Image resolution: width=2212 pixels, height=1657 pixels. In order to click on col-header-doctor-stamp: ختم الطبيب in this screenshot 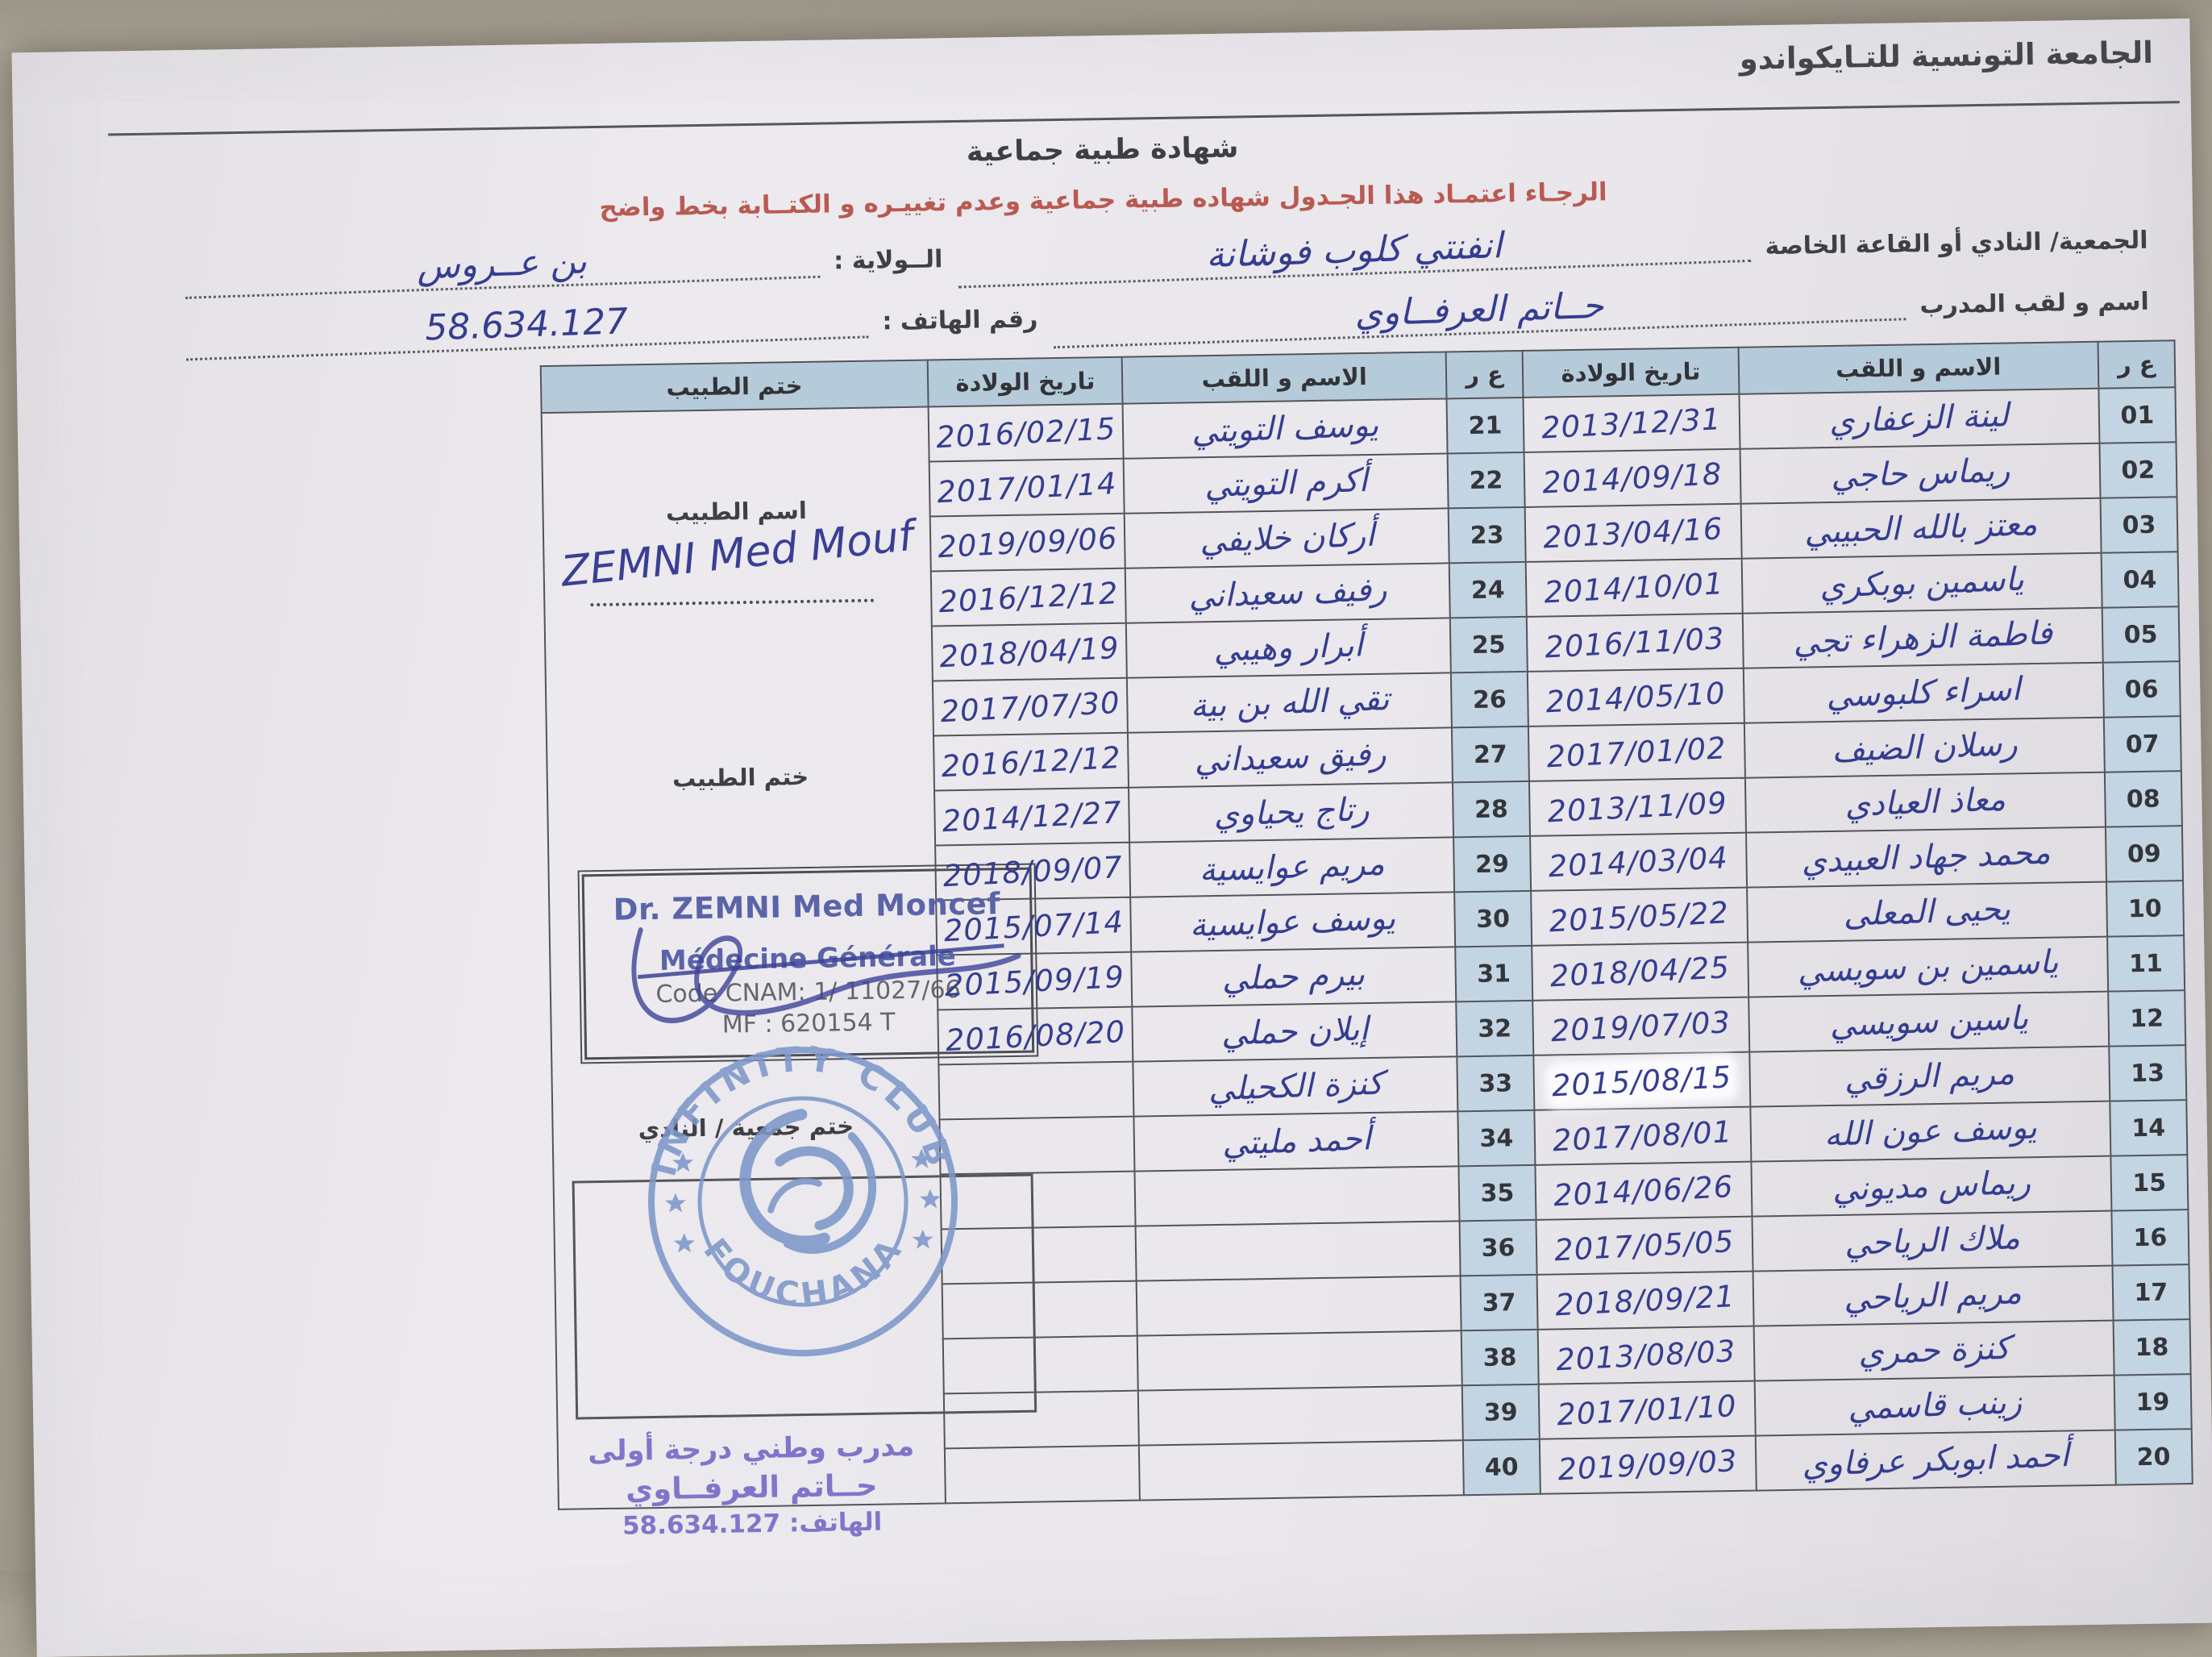, I will do `click(734, 387)`.